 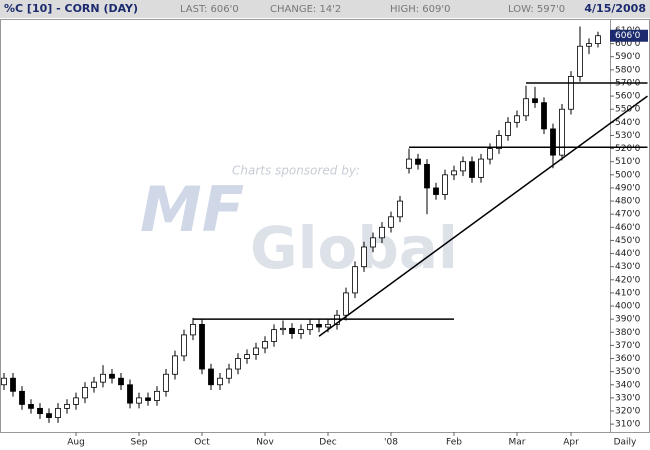 What do you see at coordinates (420, 9) in the screenshot?
I see `header-high: HIGH: 609'0` at bounding box center [420, 9].